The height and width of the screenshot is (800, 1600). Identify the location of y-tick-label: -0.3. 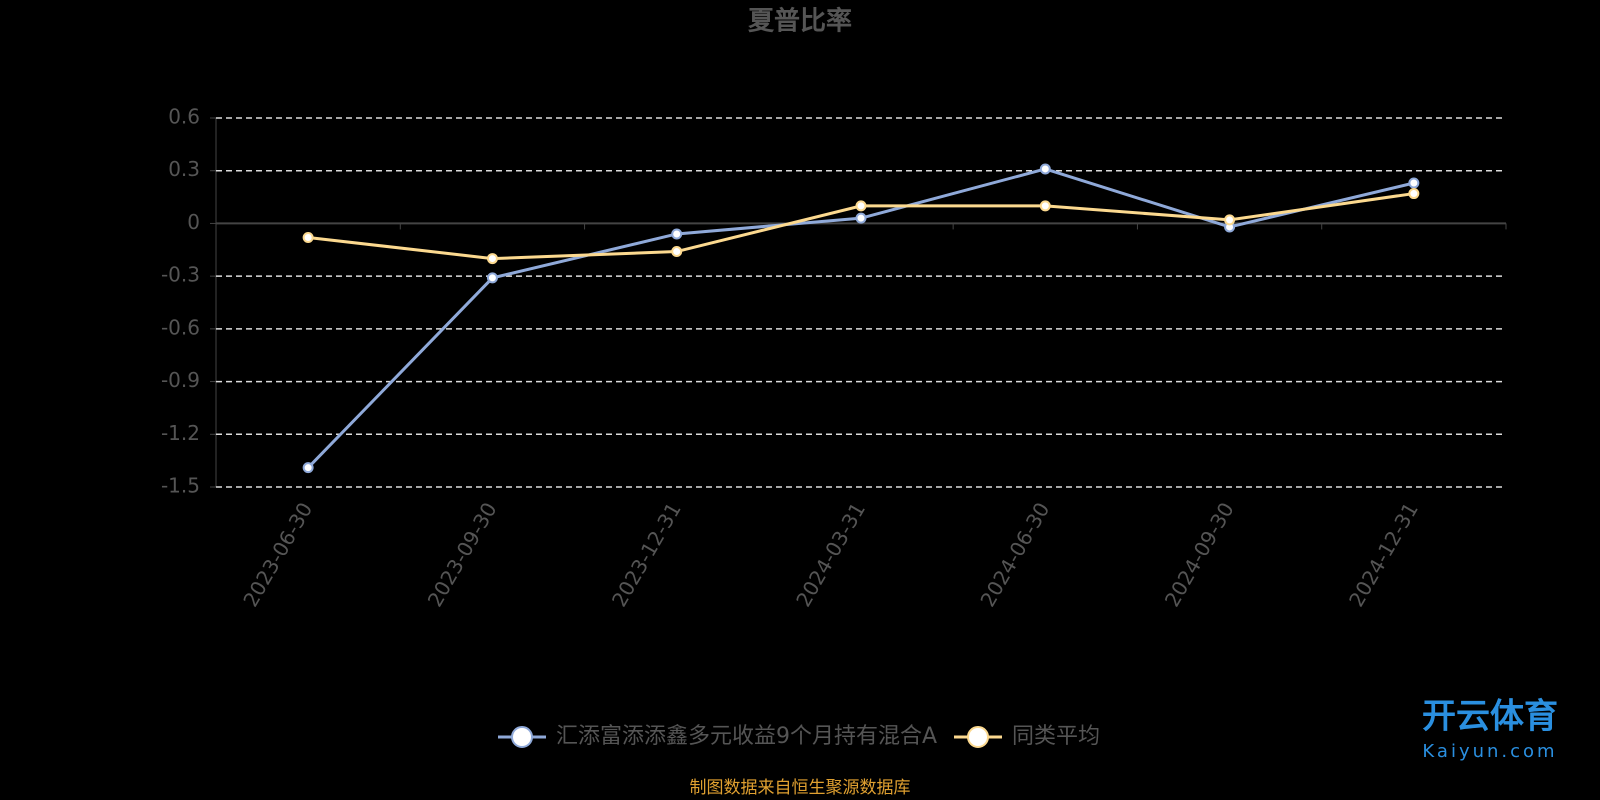
(180, 275).